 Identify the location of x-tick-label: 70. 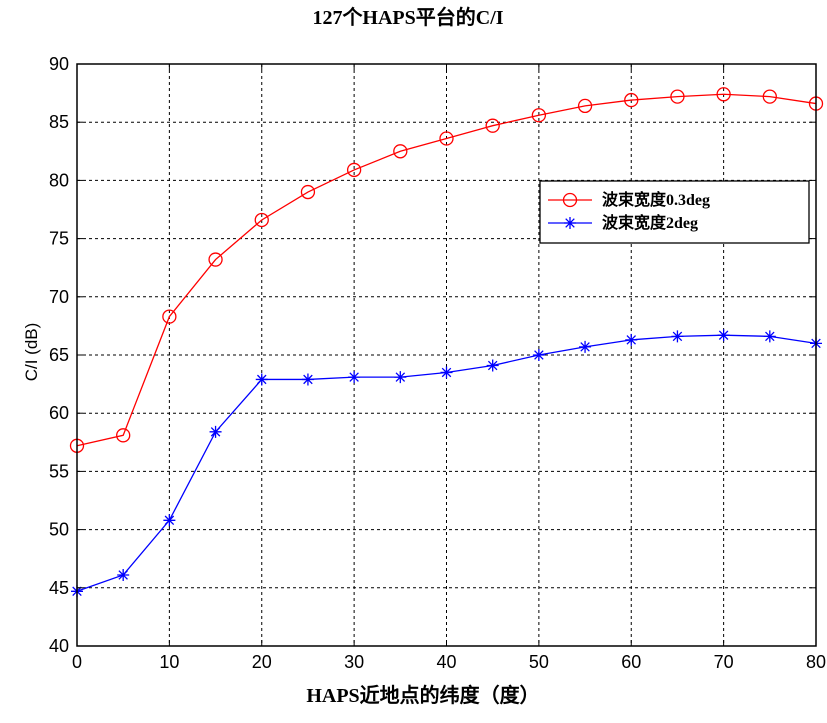
(724, 662).